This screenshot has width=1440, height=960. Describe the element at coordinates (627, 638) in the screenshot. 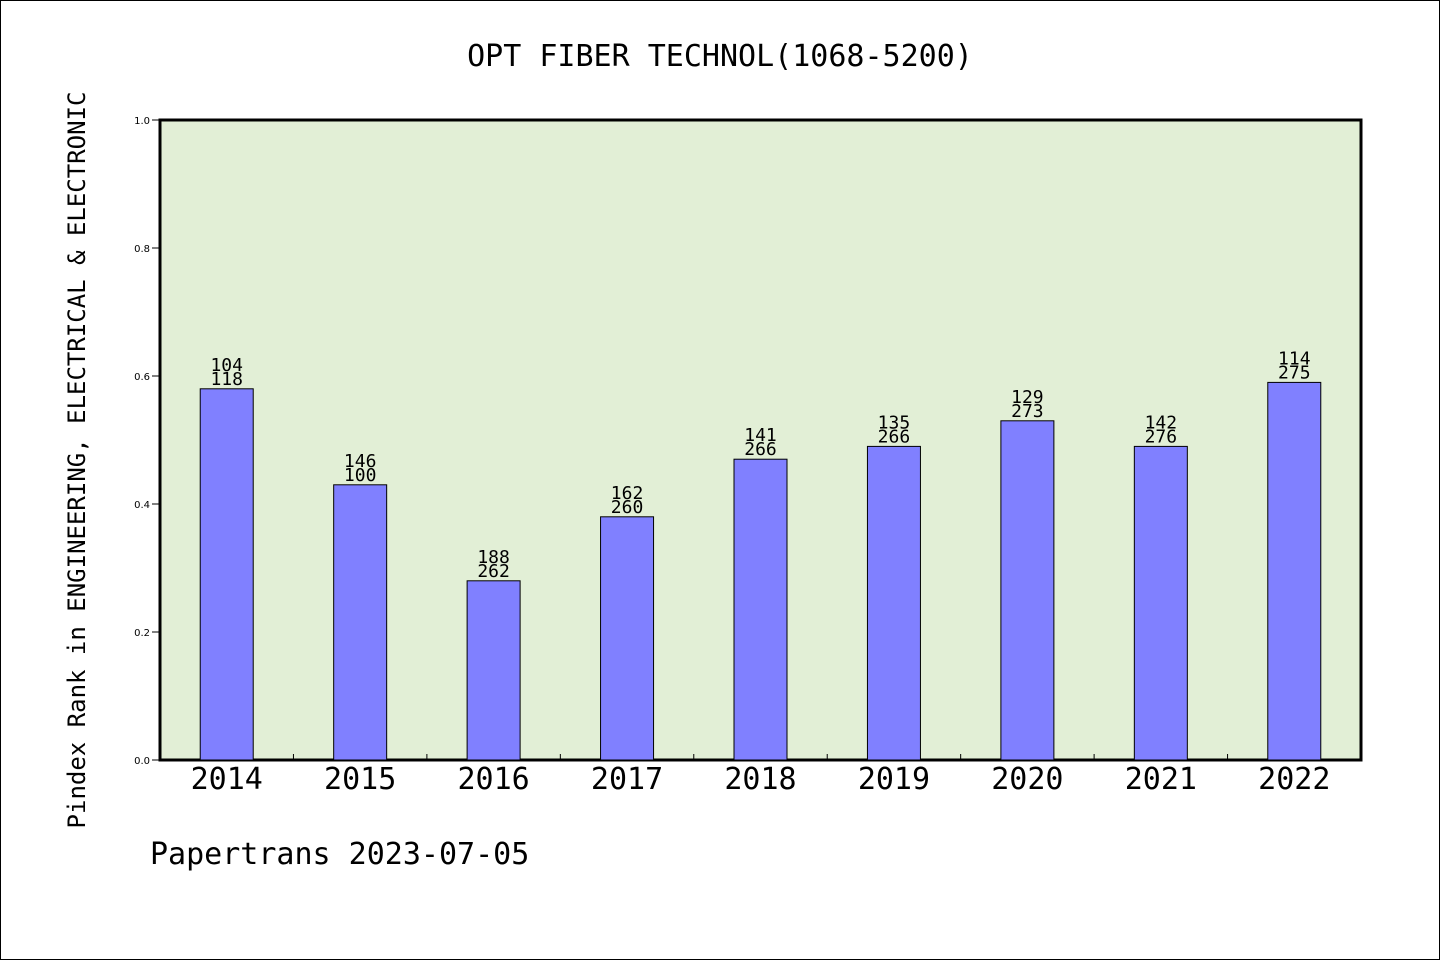

I see `bar-2017` at that location.